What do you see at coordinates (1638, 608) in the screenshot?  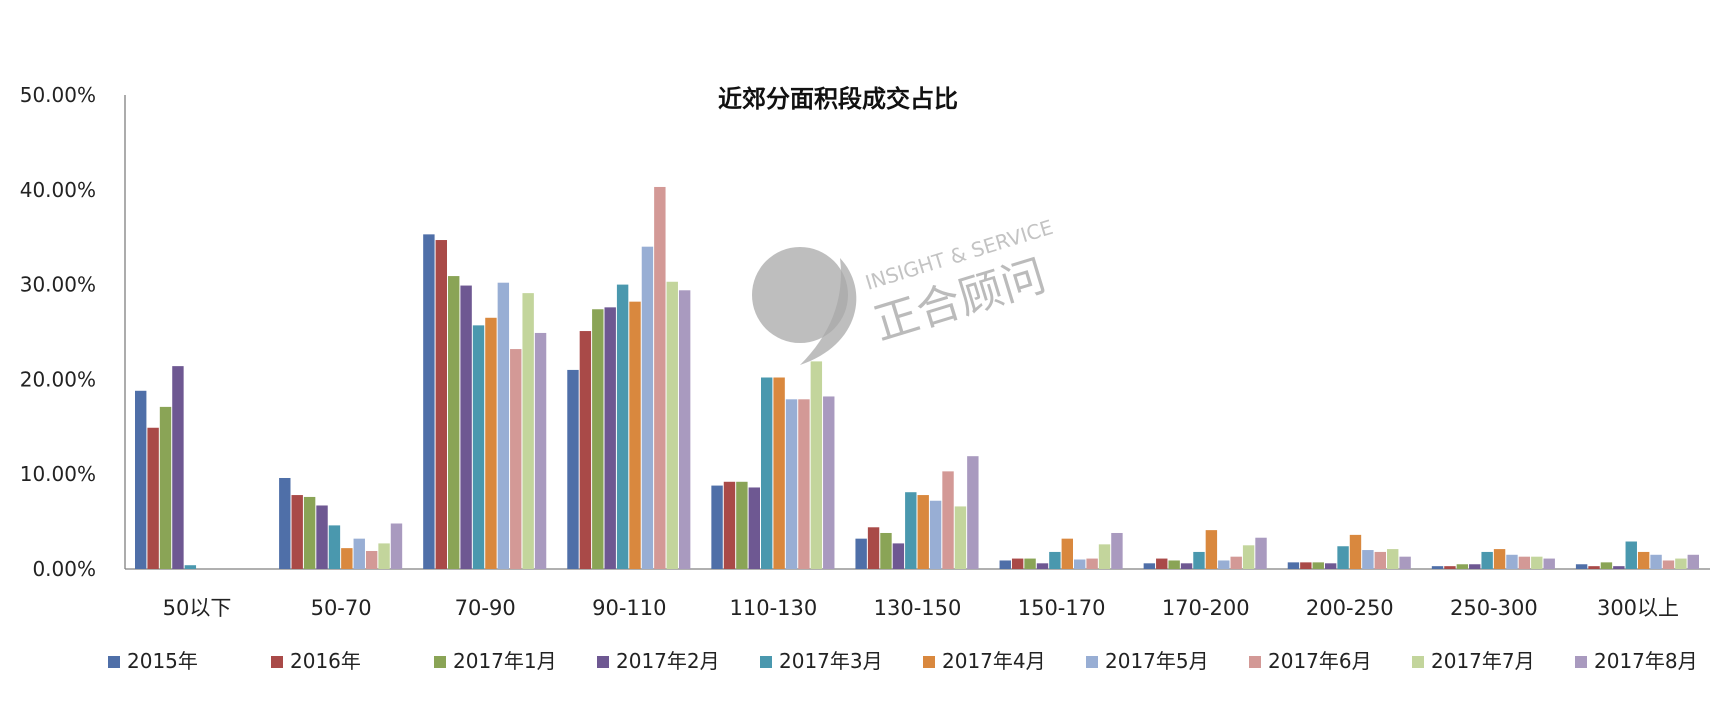 I see `x-tick-label: 300以上` at bounding box center [1638, 608].